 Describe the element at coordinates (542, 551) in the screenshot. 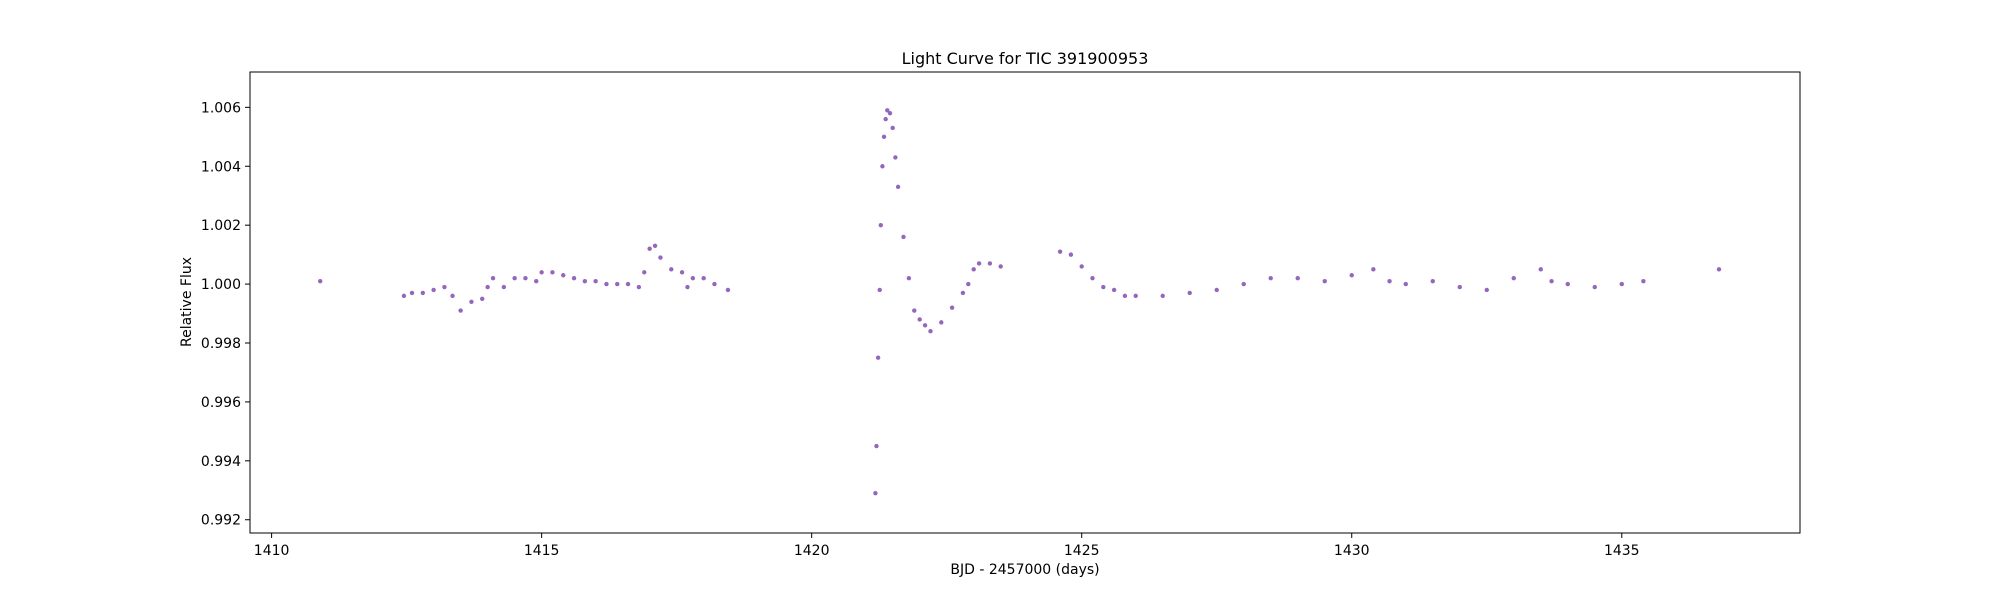

I see `x-tick-label: 1415` at that location.